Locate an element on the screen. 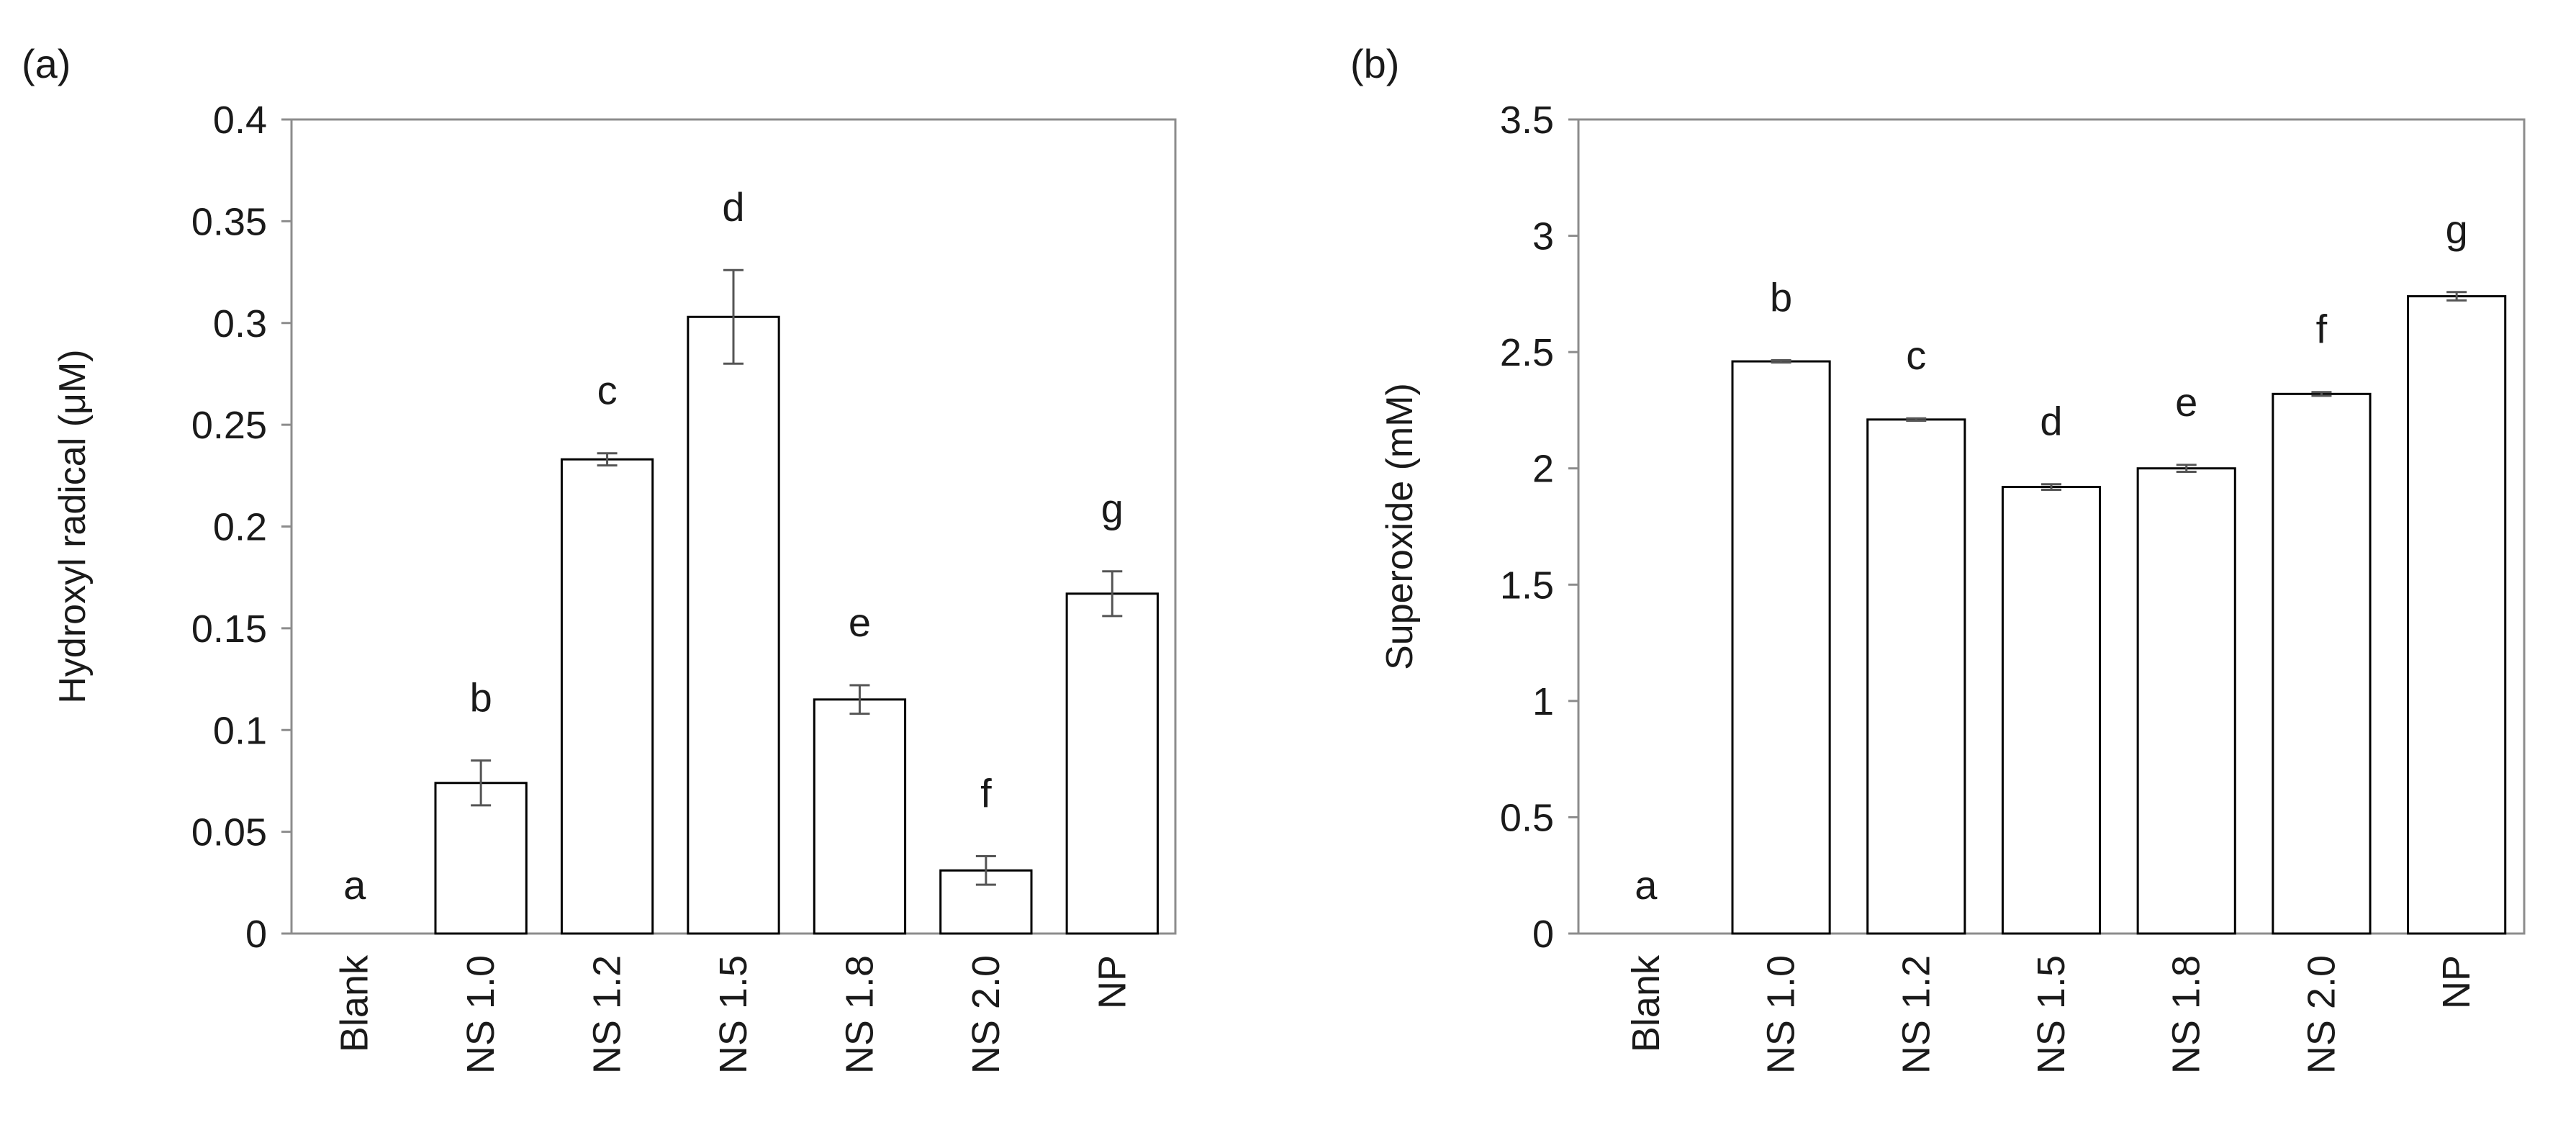 This screenshot has height=1125, width=2576. panel-label: (a) is located at coordinates (47, 63).